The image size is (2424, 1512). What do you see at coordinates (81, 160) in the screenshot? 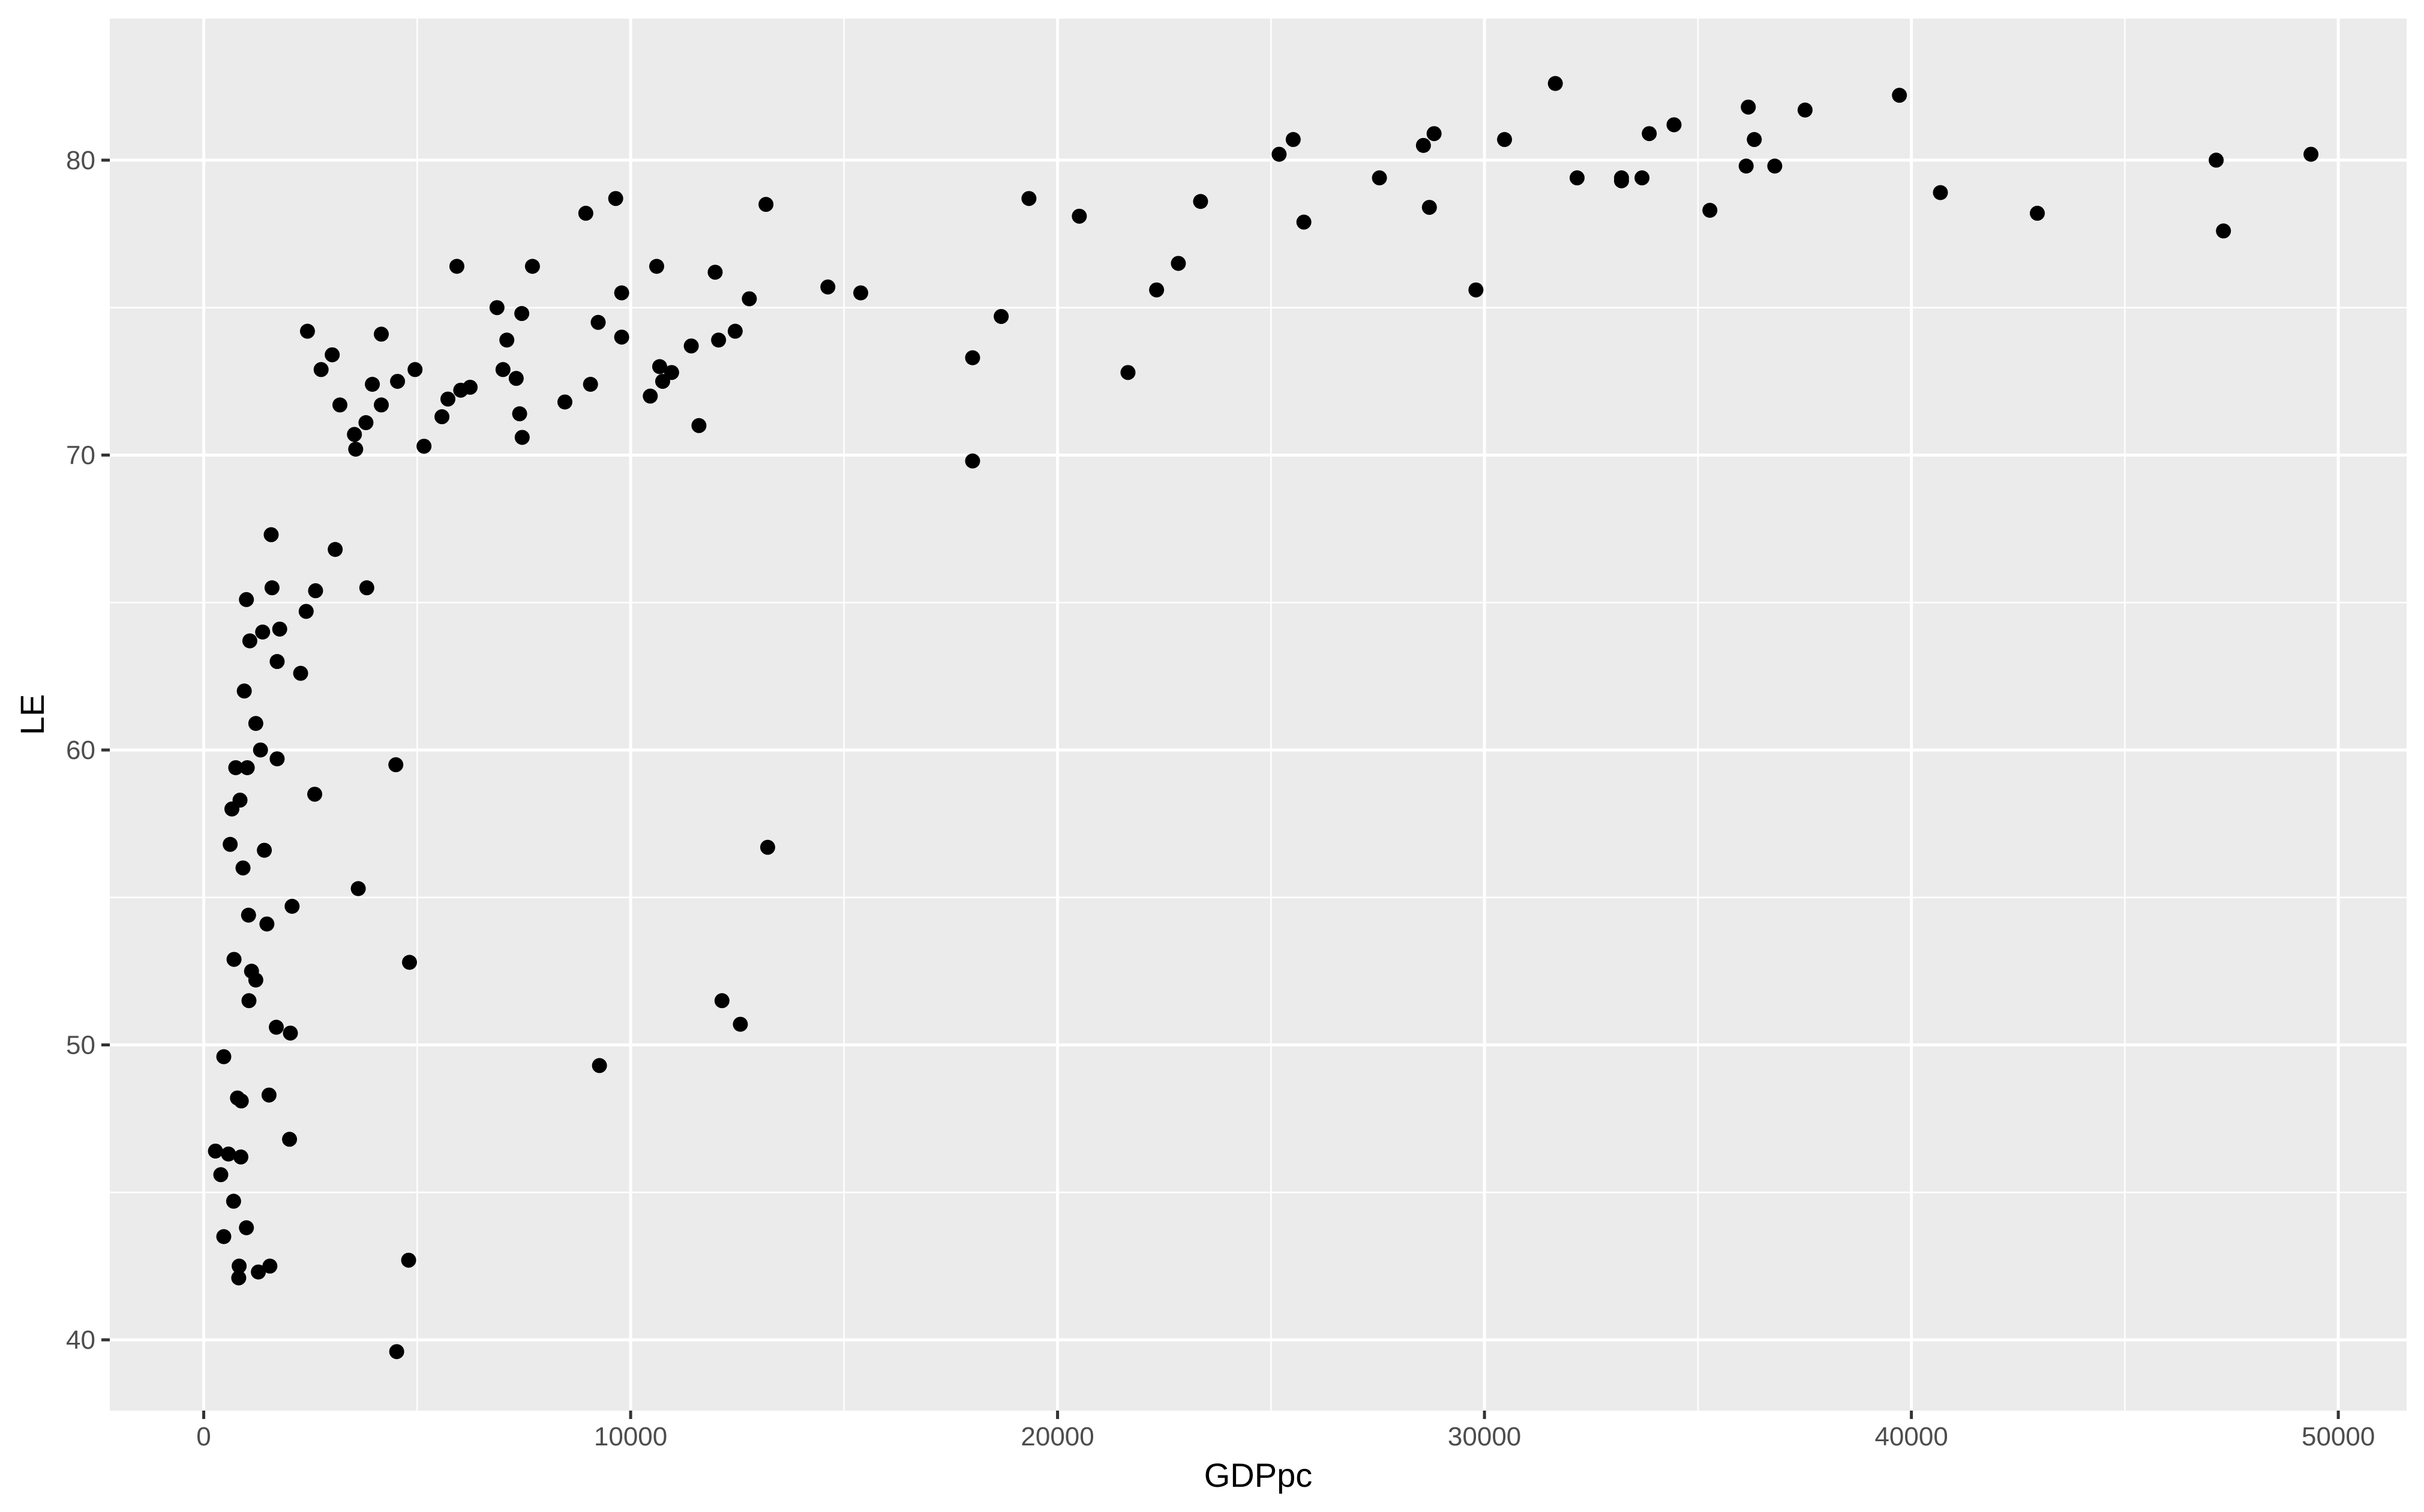
I see `y-tick-label: 80` at bounding box center [81, 160].